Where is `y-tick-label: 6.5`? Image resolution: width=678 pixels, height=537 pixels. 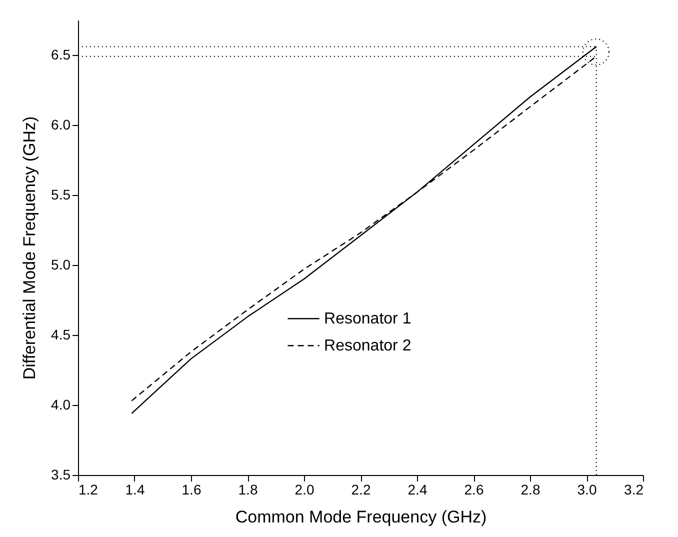
y-tick-label: 6.5 is located at coordinates (61, 54).